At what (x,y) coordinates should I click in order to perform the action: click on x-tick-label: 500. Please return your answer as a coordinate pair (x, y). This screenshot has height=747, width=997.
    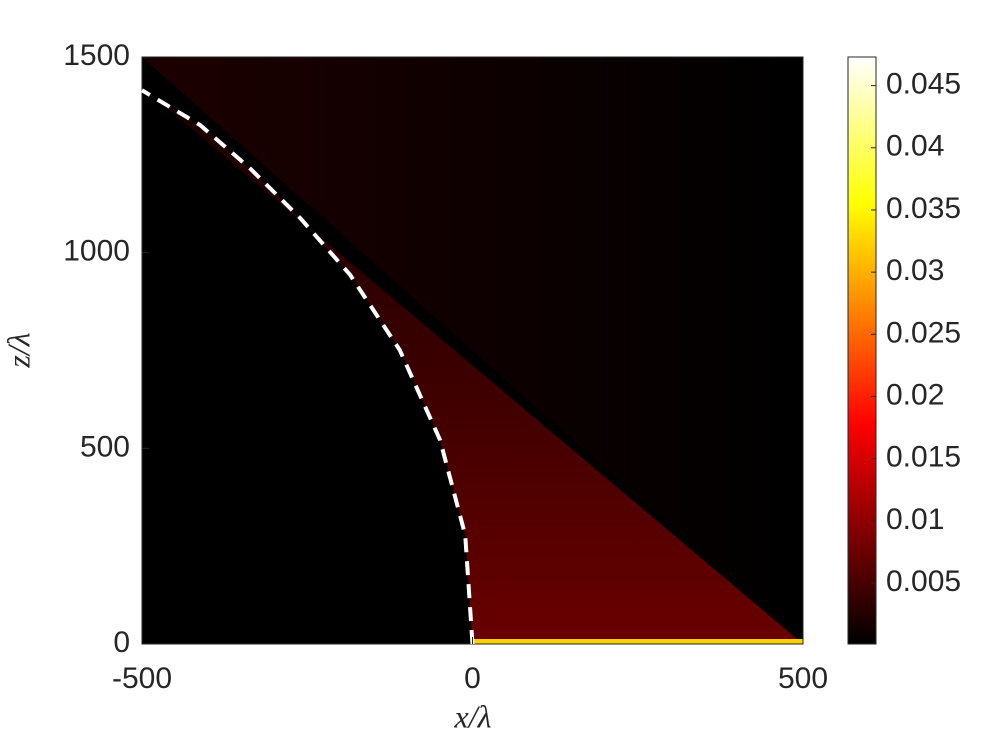
    Looking at the image, I should click on (803, 678).